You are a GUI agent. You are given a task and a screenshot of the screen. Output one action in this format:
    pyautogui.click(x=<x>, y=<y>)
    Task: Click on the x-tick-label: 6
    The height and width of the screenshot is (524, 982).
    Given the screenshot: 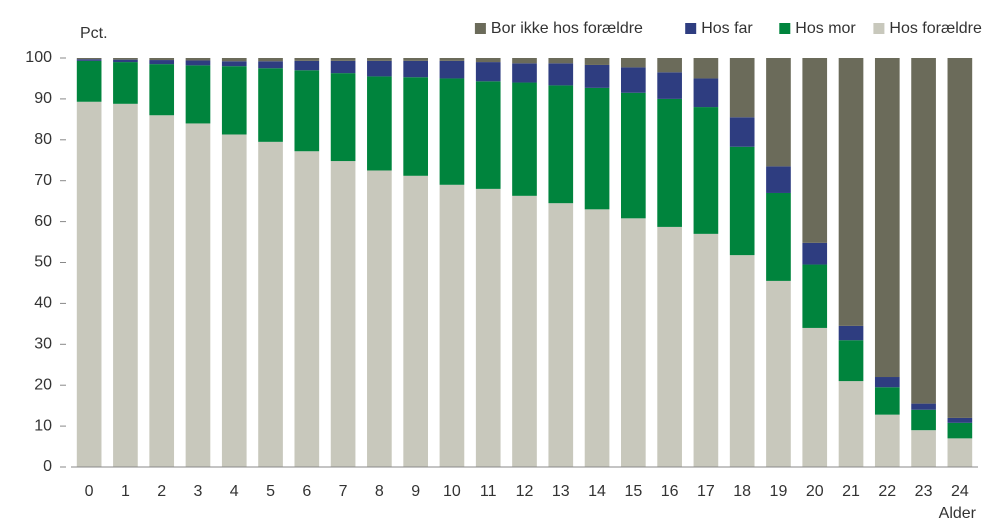 What is the action you would take?
    pyautogui.click(x=306, y=491)
    